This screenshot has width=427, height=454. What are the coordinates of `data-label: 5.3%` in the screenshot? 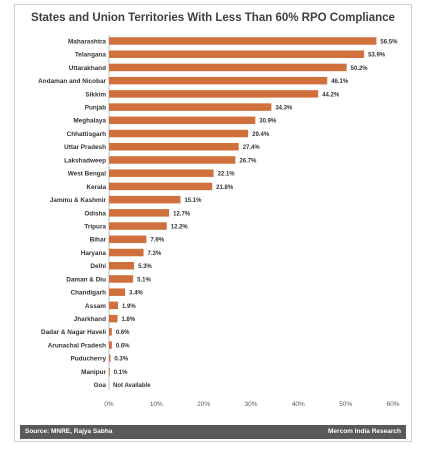 It's located at (145, 267).